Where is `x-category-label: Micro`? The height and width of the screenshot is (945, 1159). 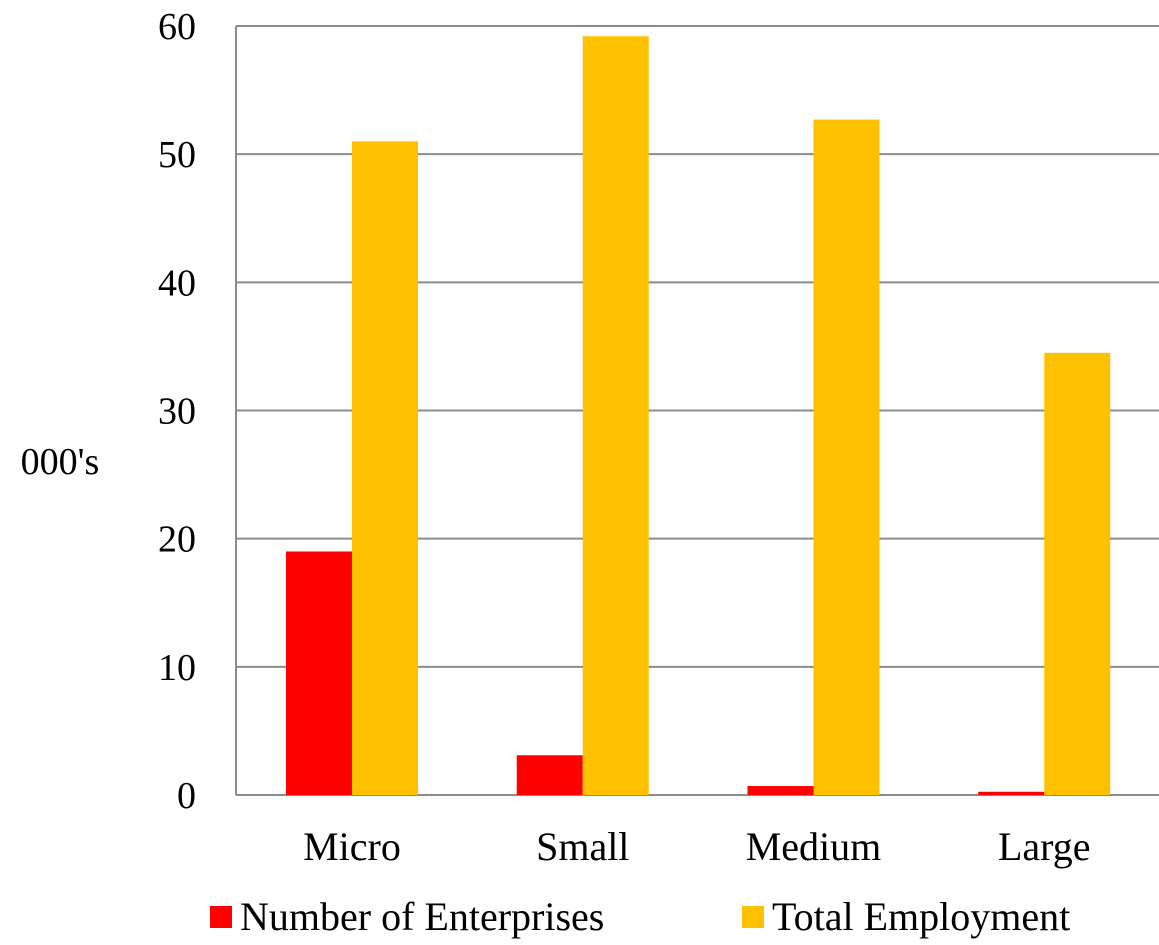 x-category-label: Micro is located at coordinates (352, 846).